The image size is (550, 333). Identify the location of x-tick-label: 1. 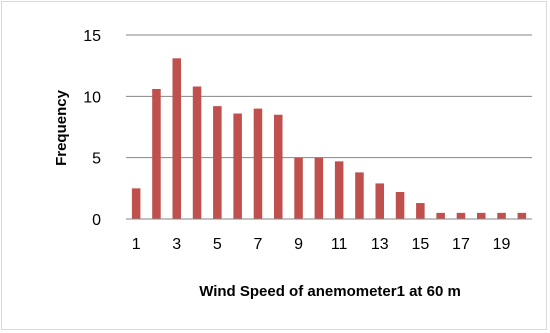
(136, 244).